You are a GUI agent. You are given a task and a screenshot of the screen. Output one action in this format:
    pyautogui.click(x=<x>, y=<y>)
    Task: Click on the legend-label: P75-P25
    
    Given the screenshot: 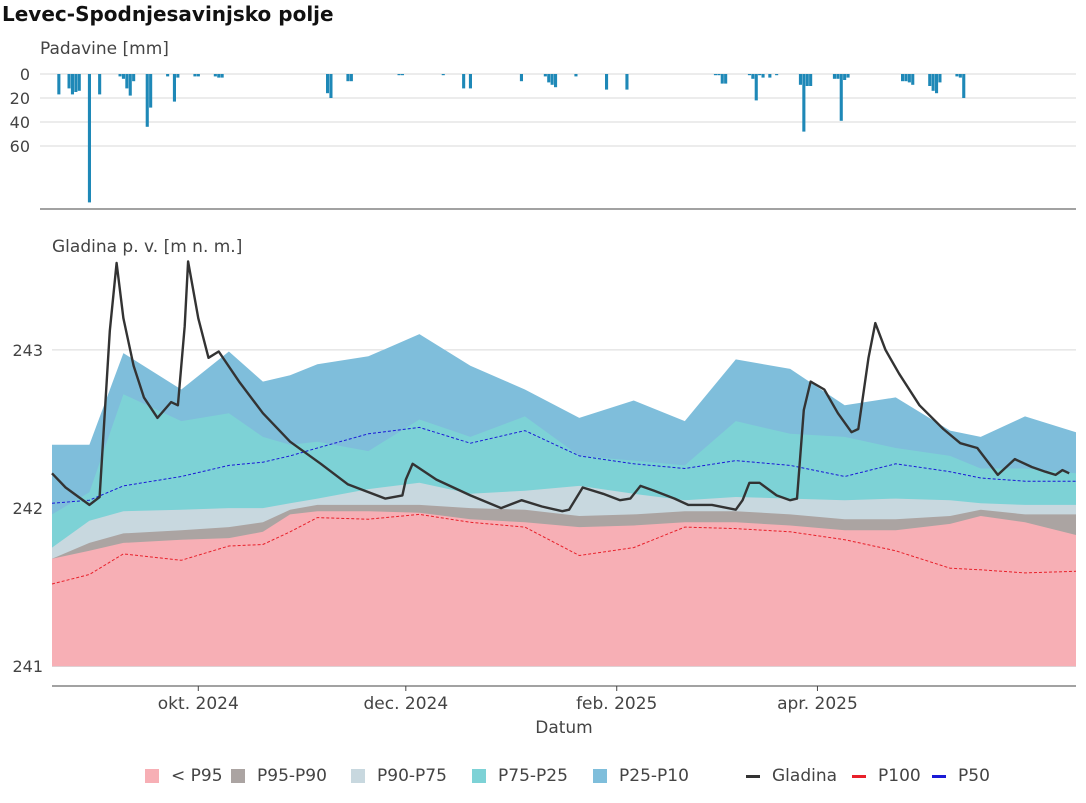 What is the action you would take?
    pyautogui.click(x=533, y=776)
    